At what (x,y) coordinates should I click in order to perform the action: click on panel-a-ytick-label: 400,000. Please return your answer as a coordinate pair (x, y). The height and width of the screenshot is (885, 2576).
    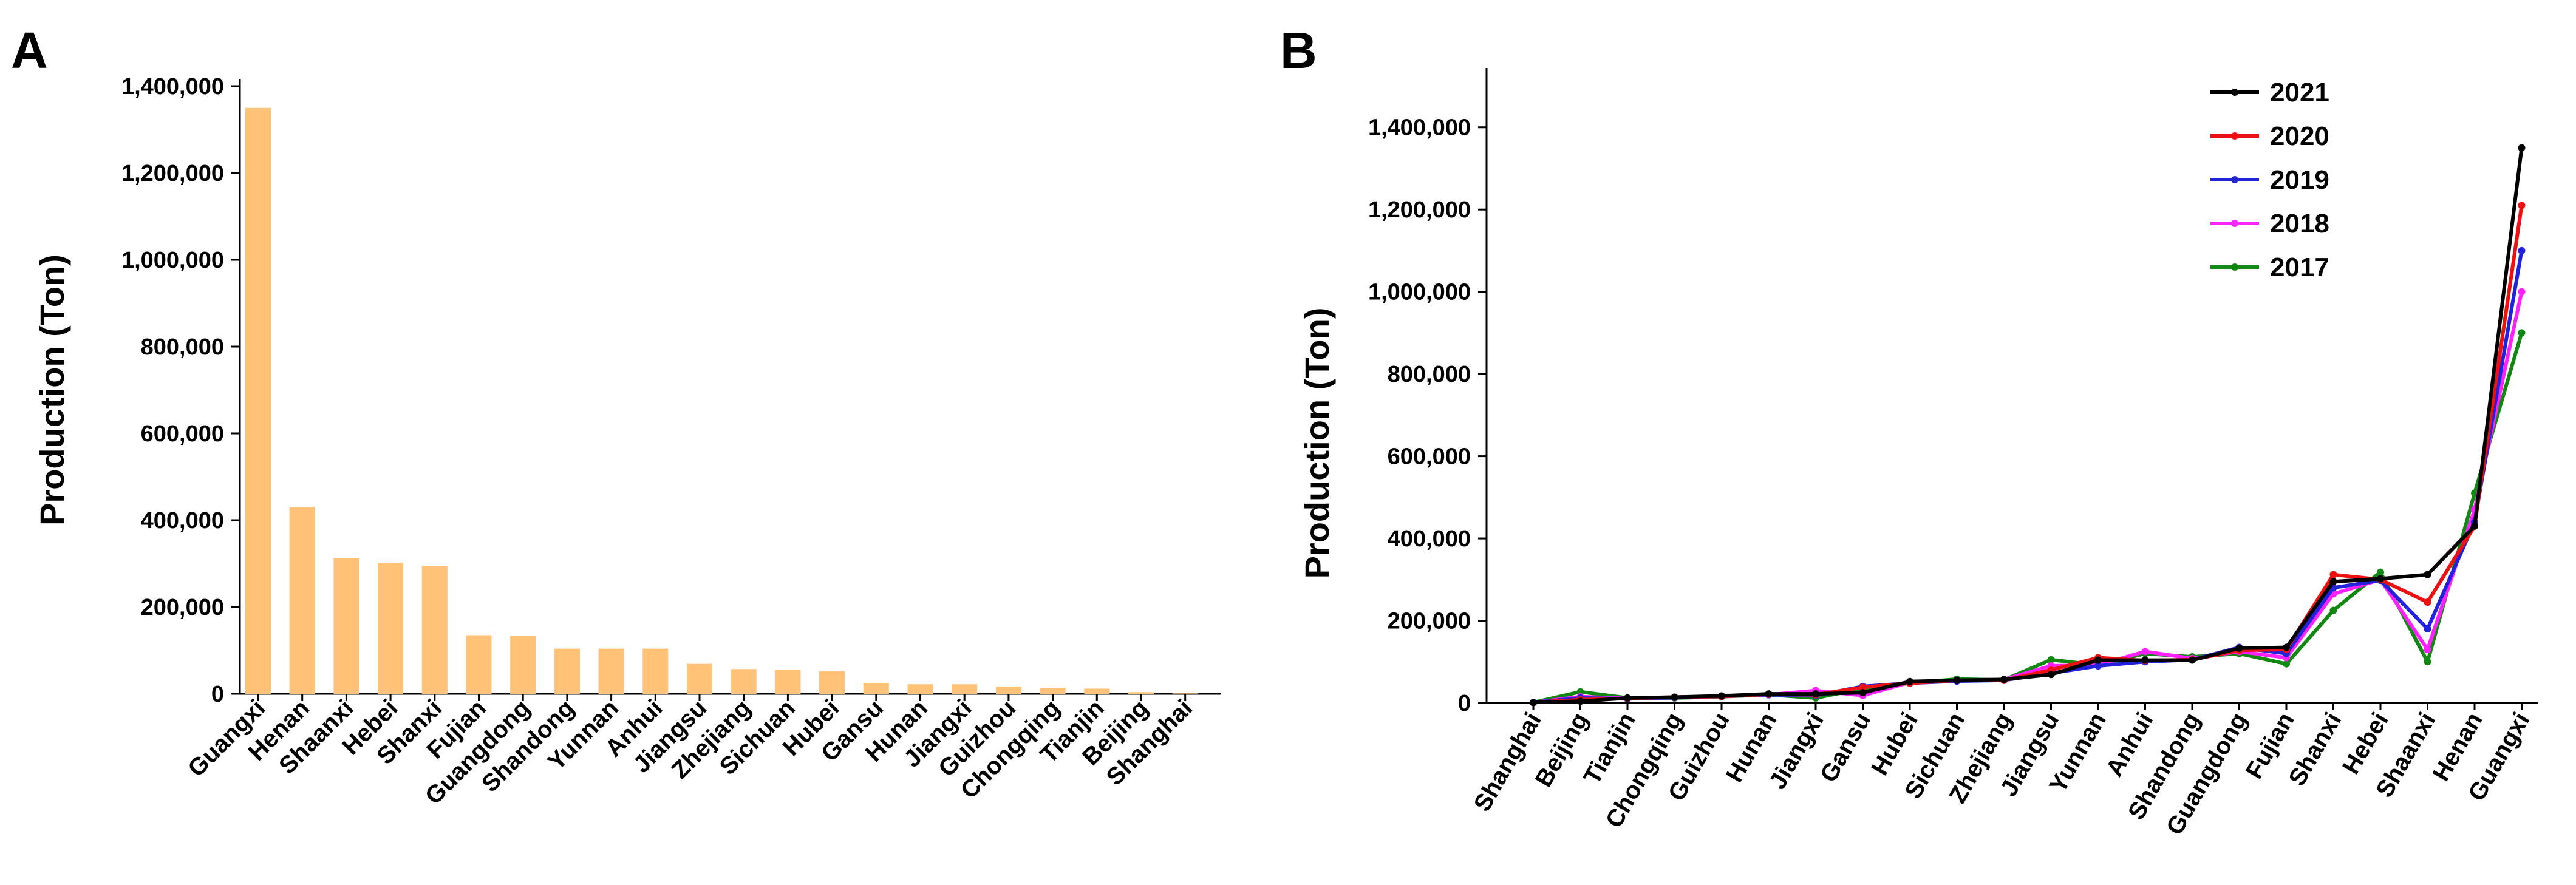
    Looking at the image, I should click on (183, 521).